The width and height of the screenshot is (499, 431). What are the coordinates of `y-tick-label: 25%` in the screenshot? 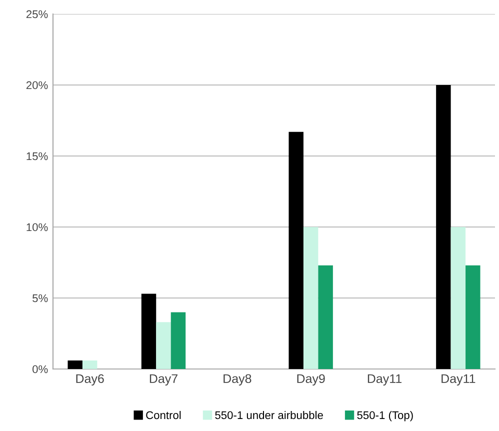 It's located at (37, 14).